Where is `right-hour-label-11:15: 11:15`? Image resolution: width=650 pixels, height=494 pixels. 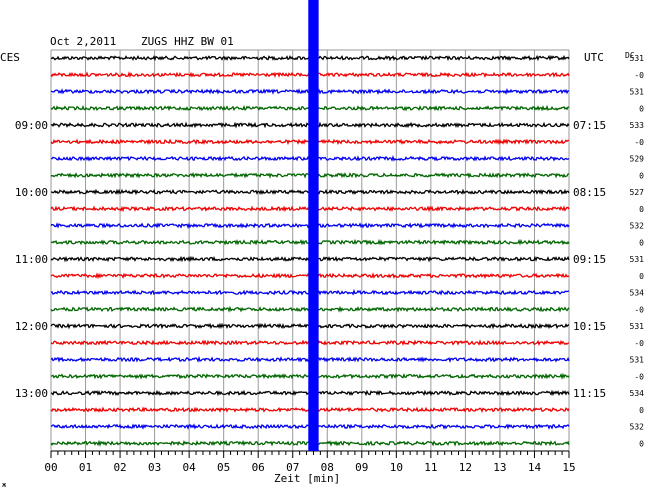
right-hour-label-11:15: 11:15 is located at coordinates (589, 393).